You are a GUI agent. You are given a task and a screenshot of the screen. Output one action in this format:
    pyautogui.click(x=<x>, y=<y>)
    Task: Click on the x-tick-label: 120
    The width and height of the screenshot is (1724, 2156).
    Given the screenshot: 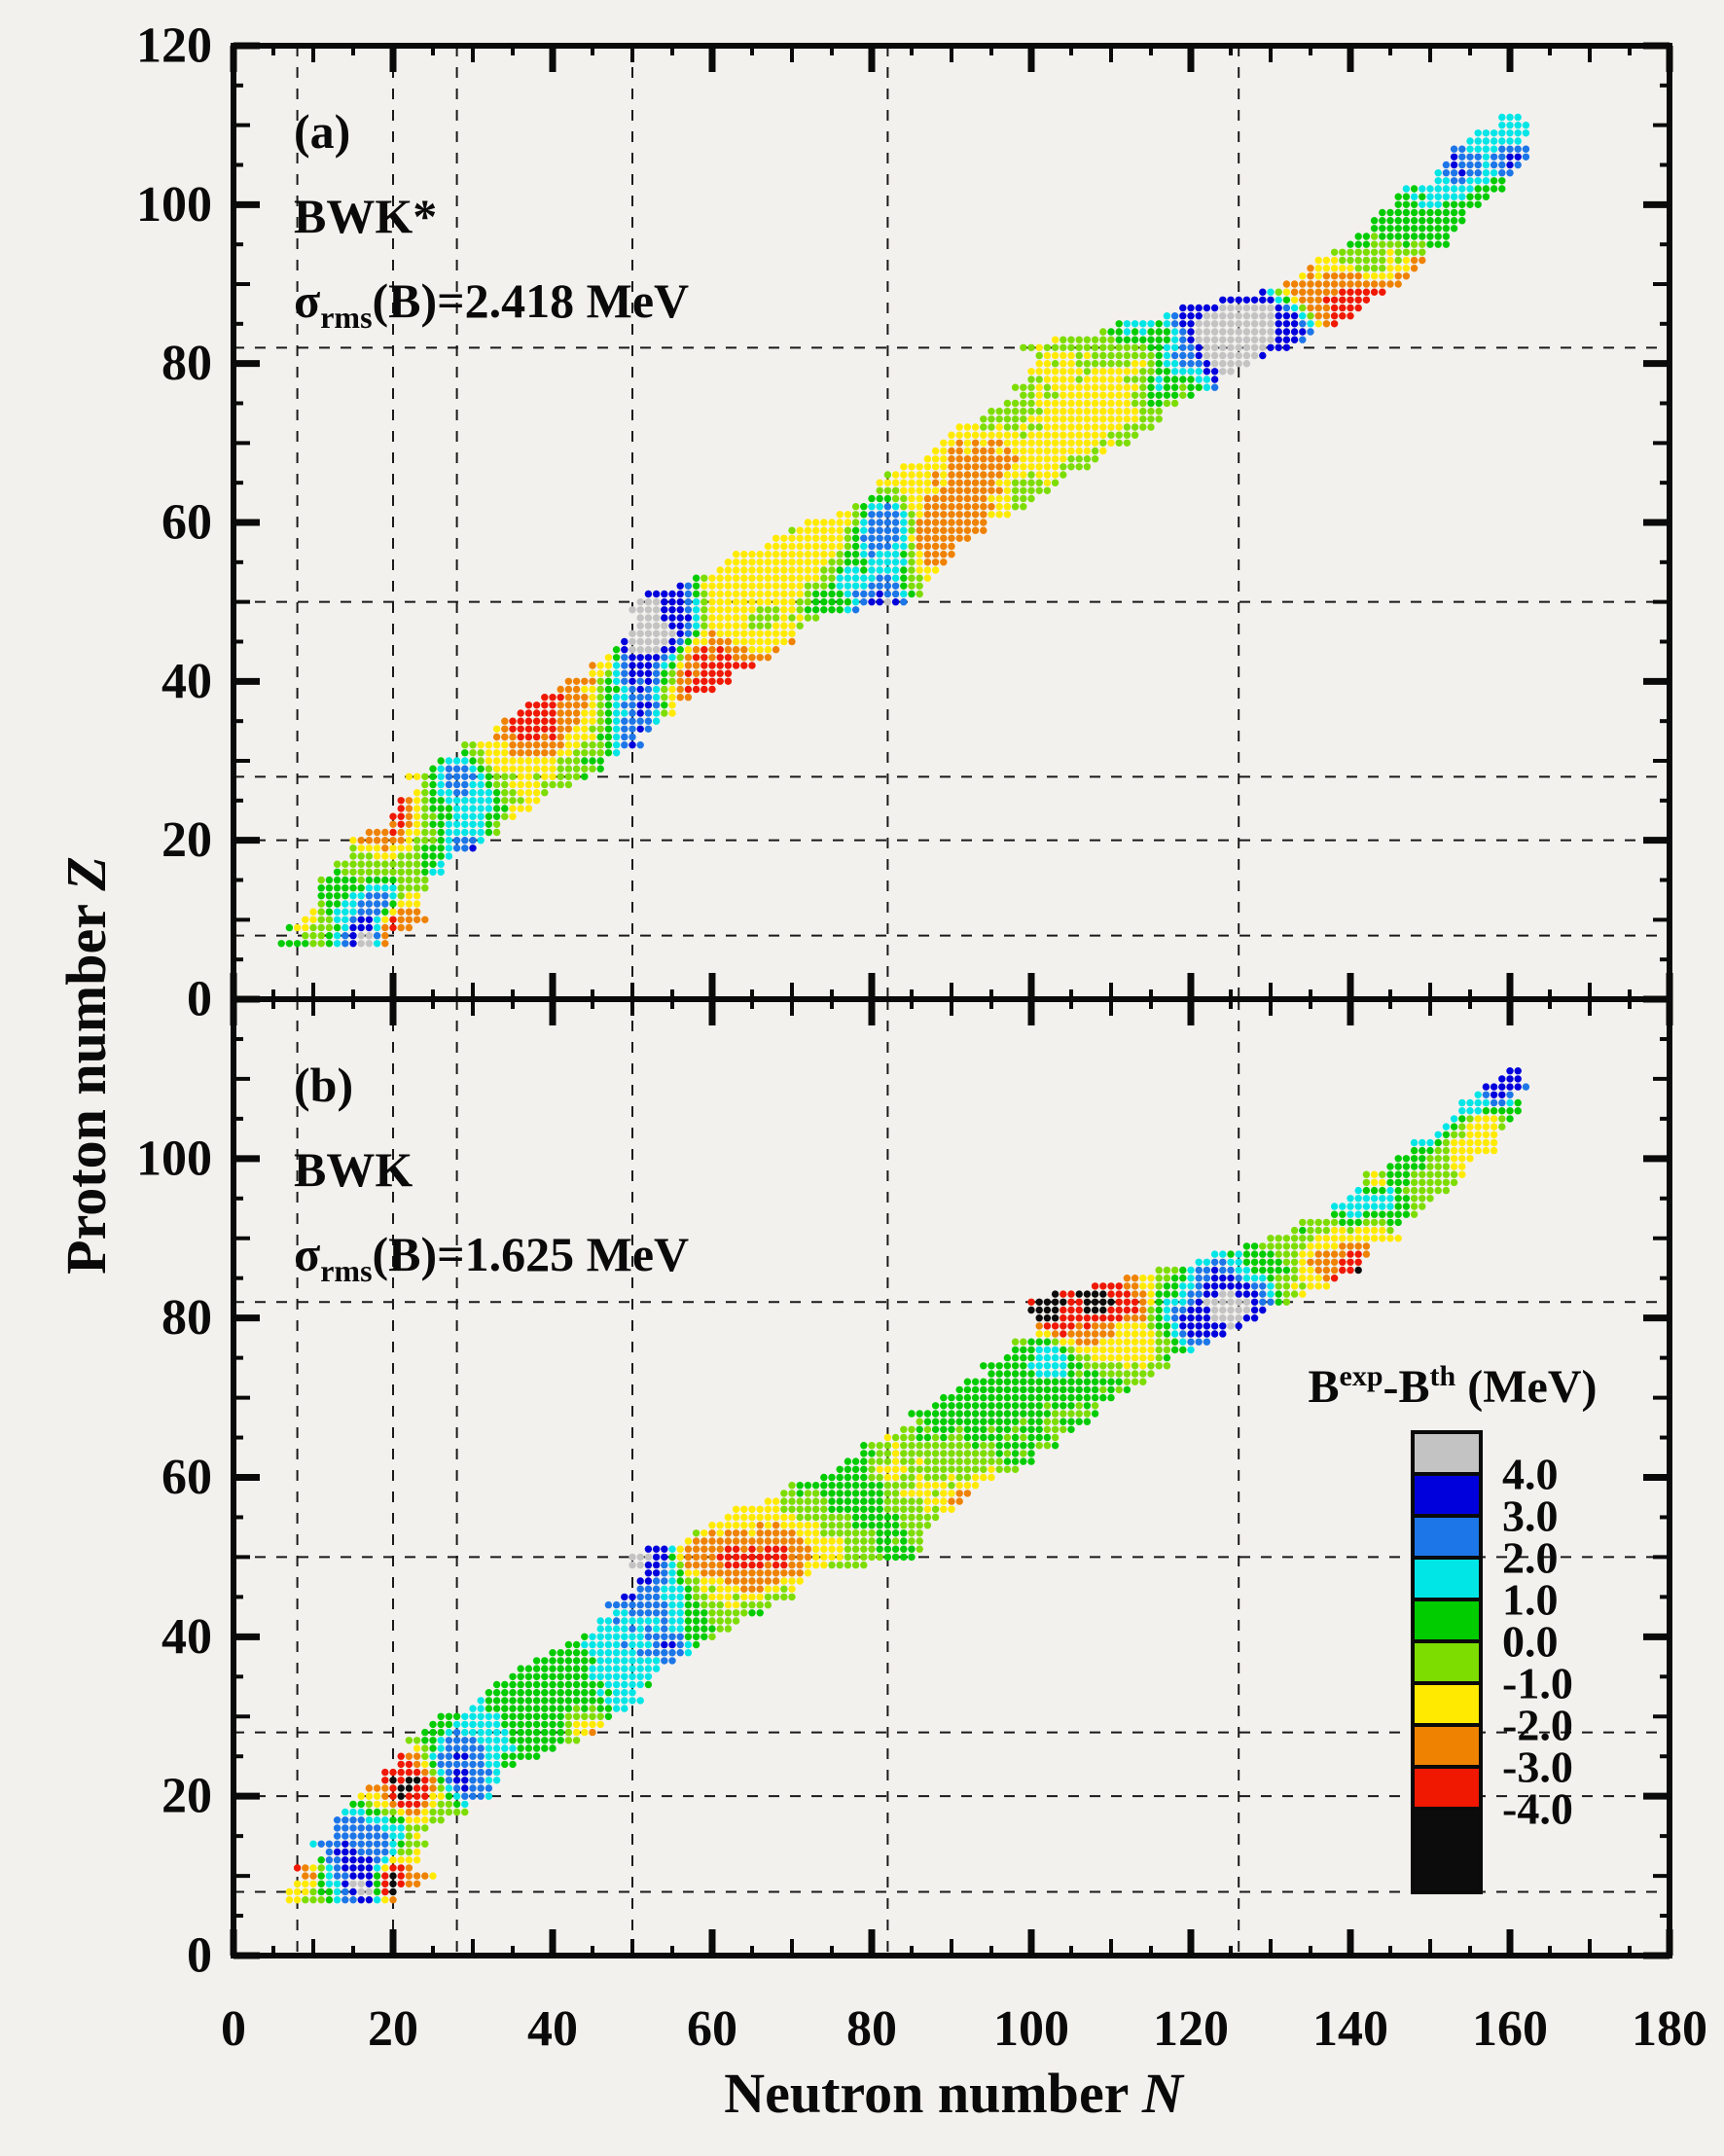 What is the action you would take?
    pyautogui.click(x=1191, y=2029)
    